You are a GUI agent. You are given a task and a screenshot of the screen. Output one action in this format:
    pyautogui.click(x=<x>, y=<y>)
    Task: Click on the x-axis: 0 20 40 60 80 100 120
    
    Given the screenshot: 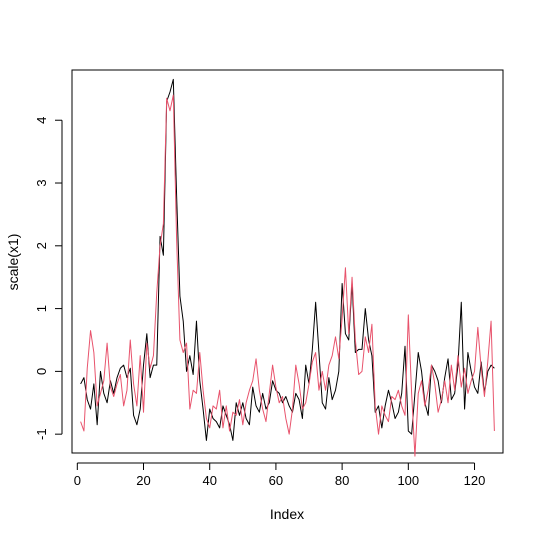 What is the action you would take?
    pyautogui.click(x=280, y=475)
    